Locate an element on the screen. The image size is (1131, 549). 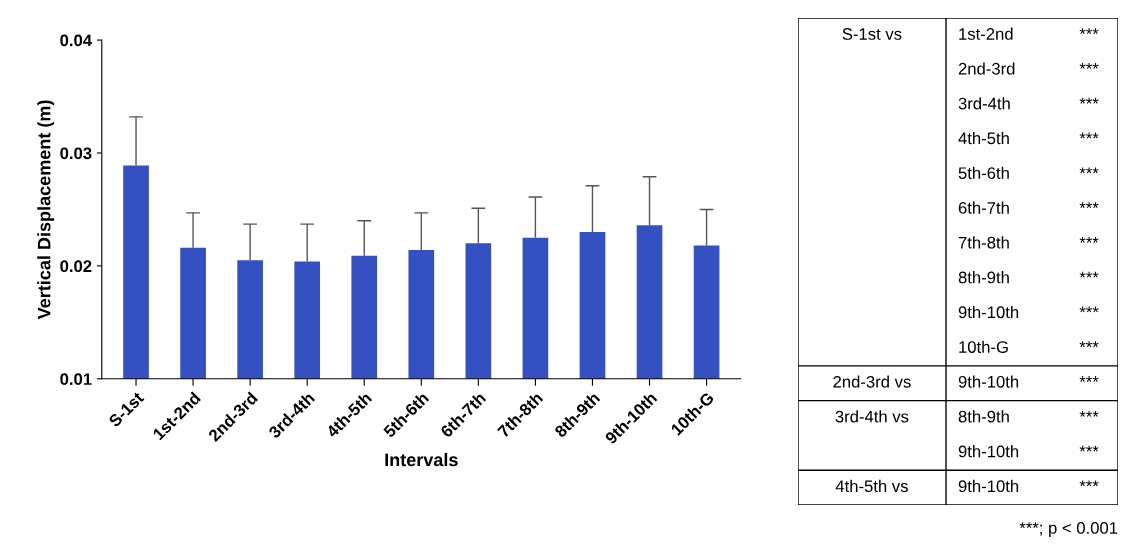
text: ***; p < 0.001 is located at coordinates (1068, 530).